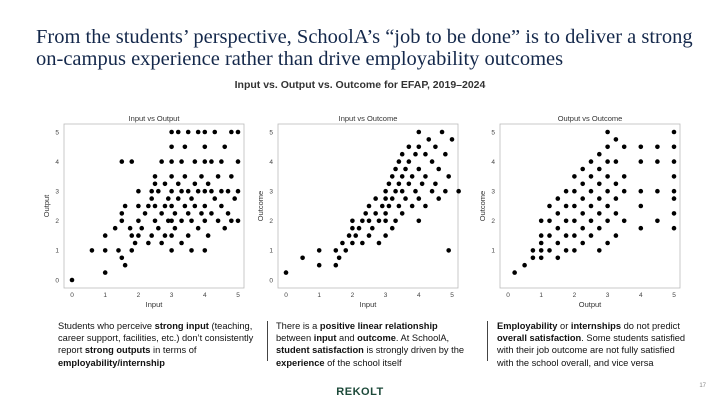  Describe the element at coordinates (46, 205) in the screenshot. I see `y-axis-label: Output` at that location.